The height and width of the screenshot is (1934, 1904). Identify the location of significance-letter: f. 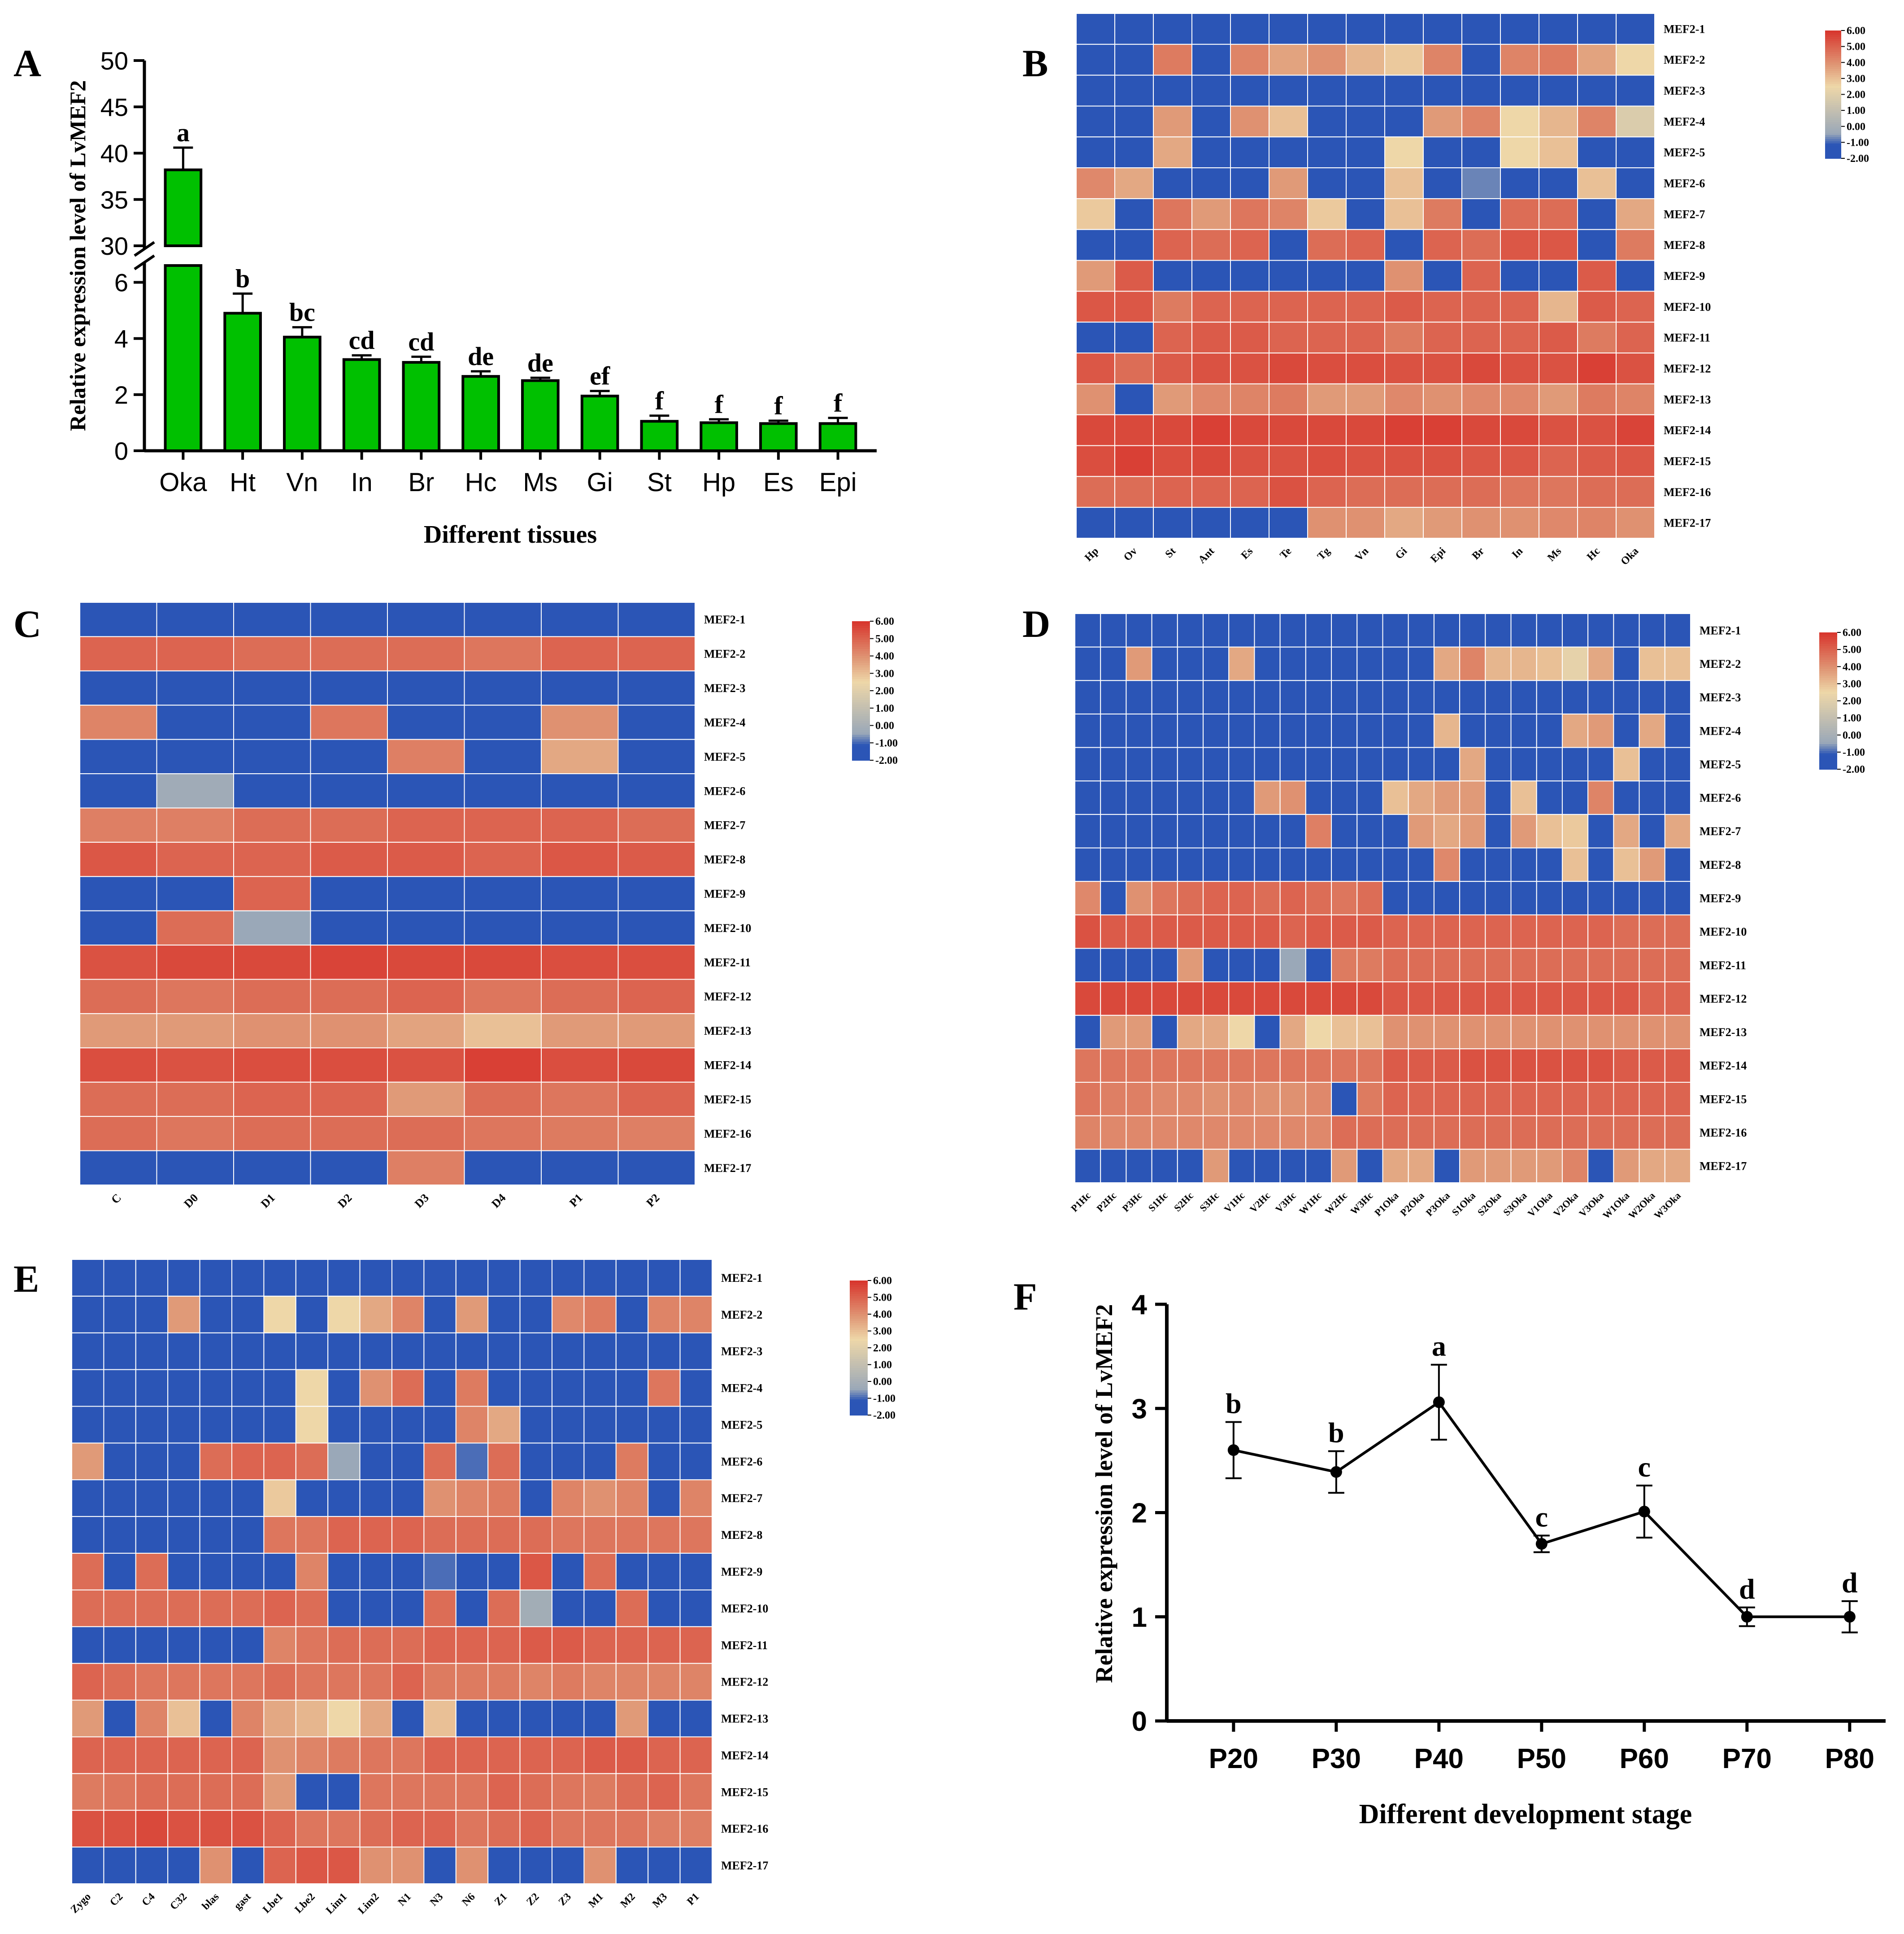
(839, 403).